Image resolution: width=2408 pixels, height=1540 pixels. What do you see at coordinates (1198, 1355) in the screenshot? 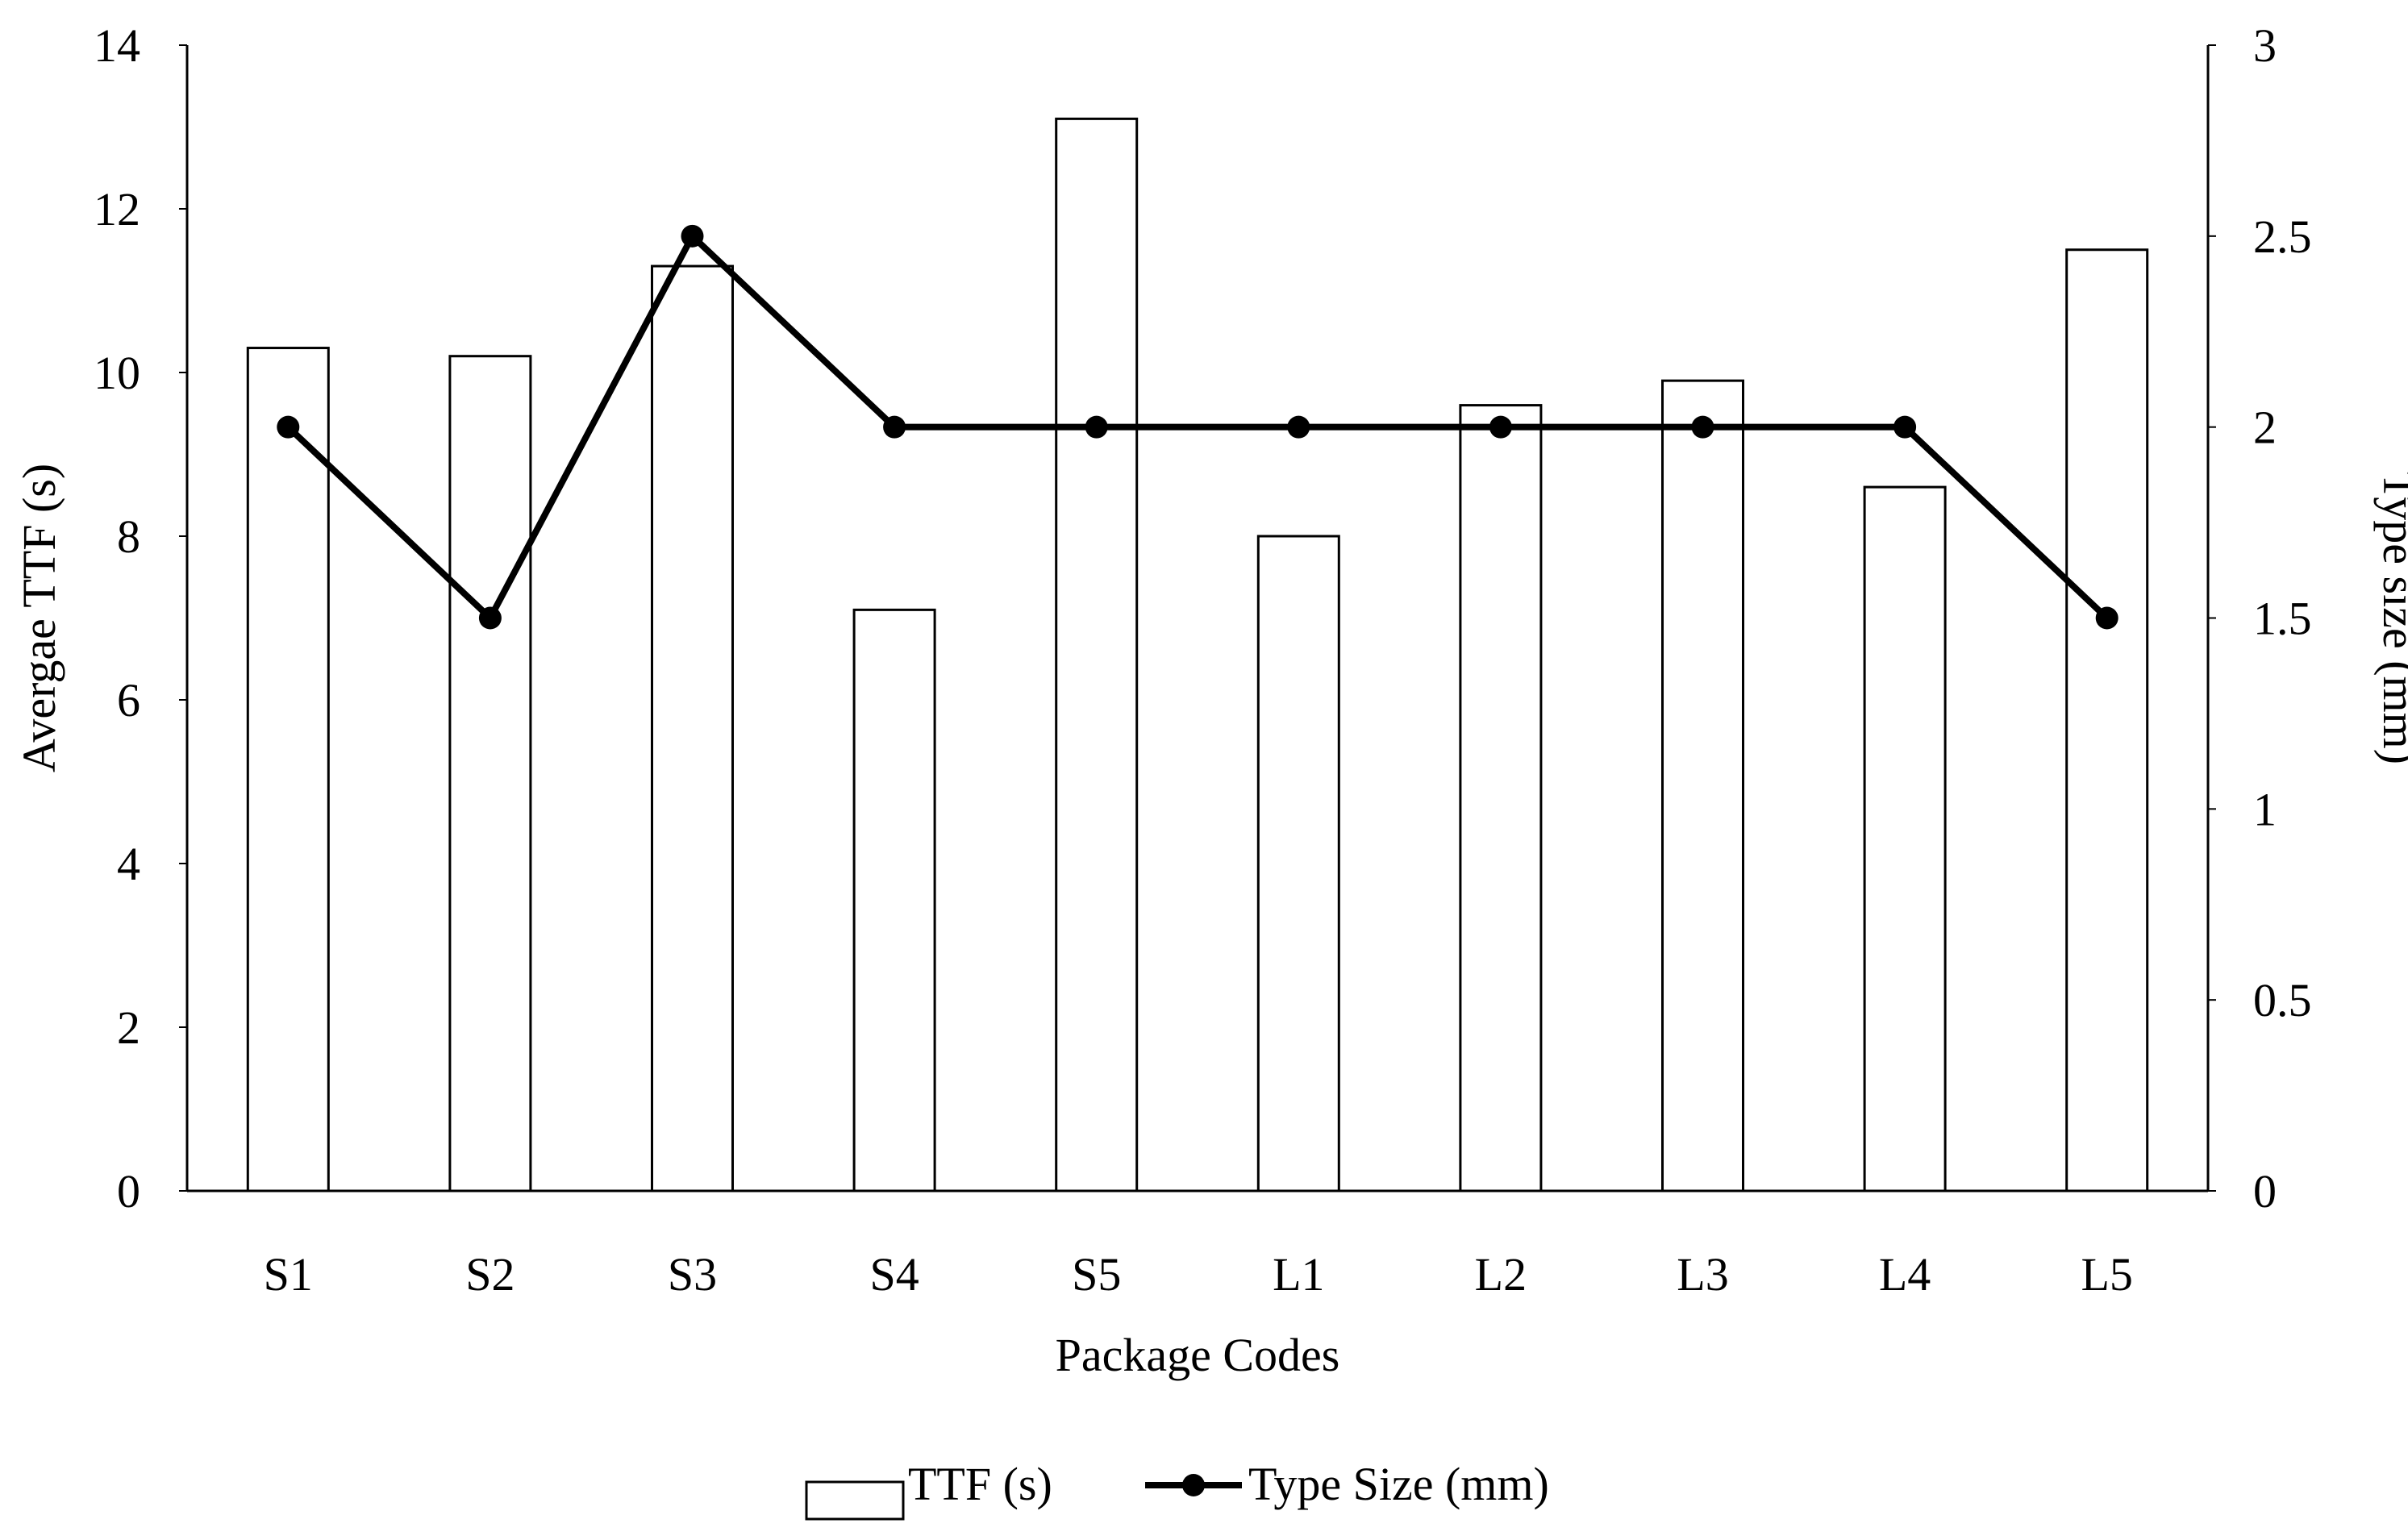
I see `x-axis-title: Package Codes` at bounding box center [1198, 1355].